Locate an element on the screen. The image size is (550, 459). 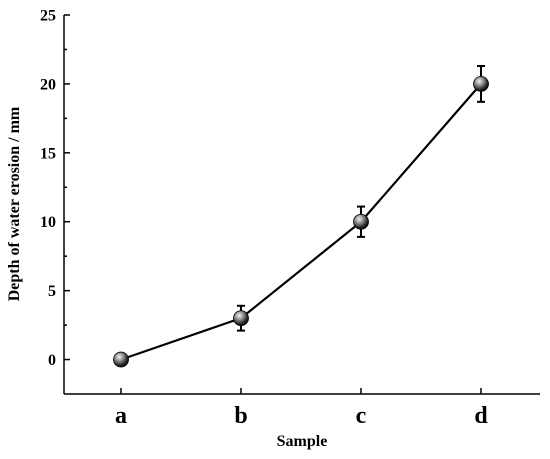
x-tick-label-d: d is located at coordinates (481, 416).